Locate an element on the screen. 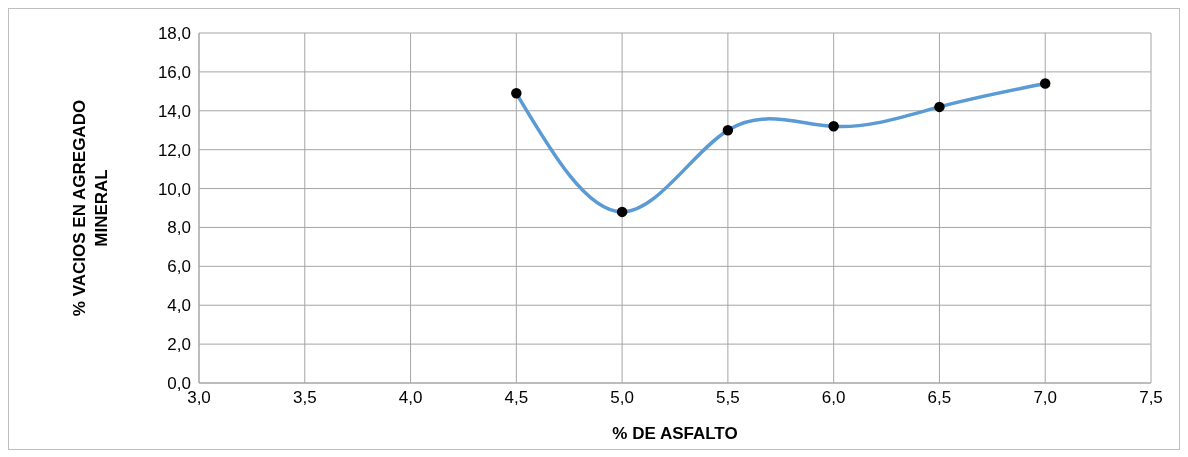 This screenshot has width=1188, height=457. x-tick-label: 4,5 is located at coordinates (516, 398).